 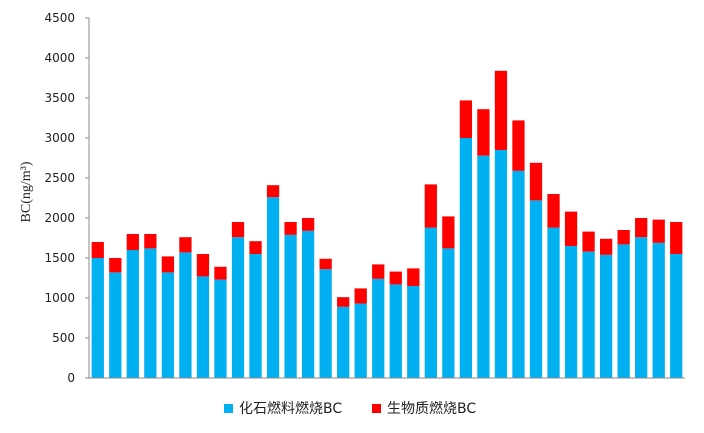 What do you see at coordinates (59, 258) in the screenshot?
I see `y-tick-label: 1500` at bounding box center [59, 258].